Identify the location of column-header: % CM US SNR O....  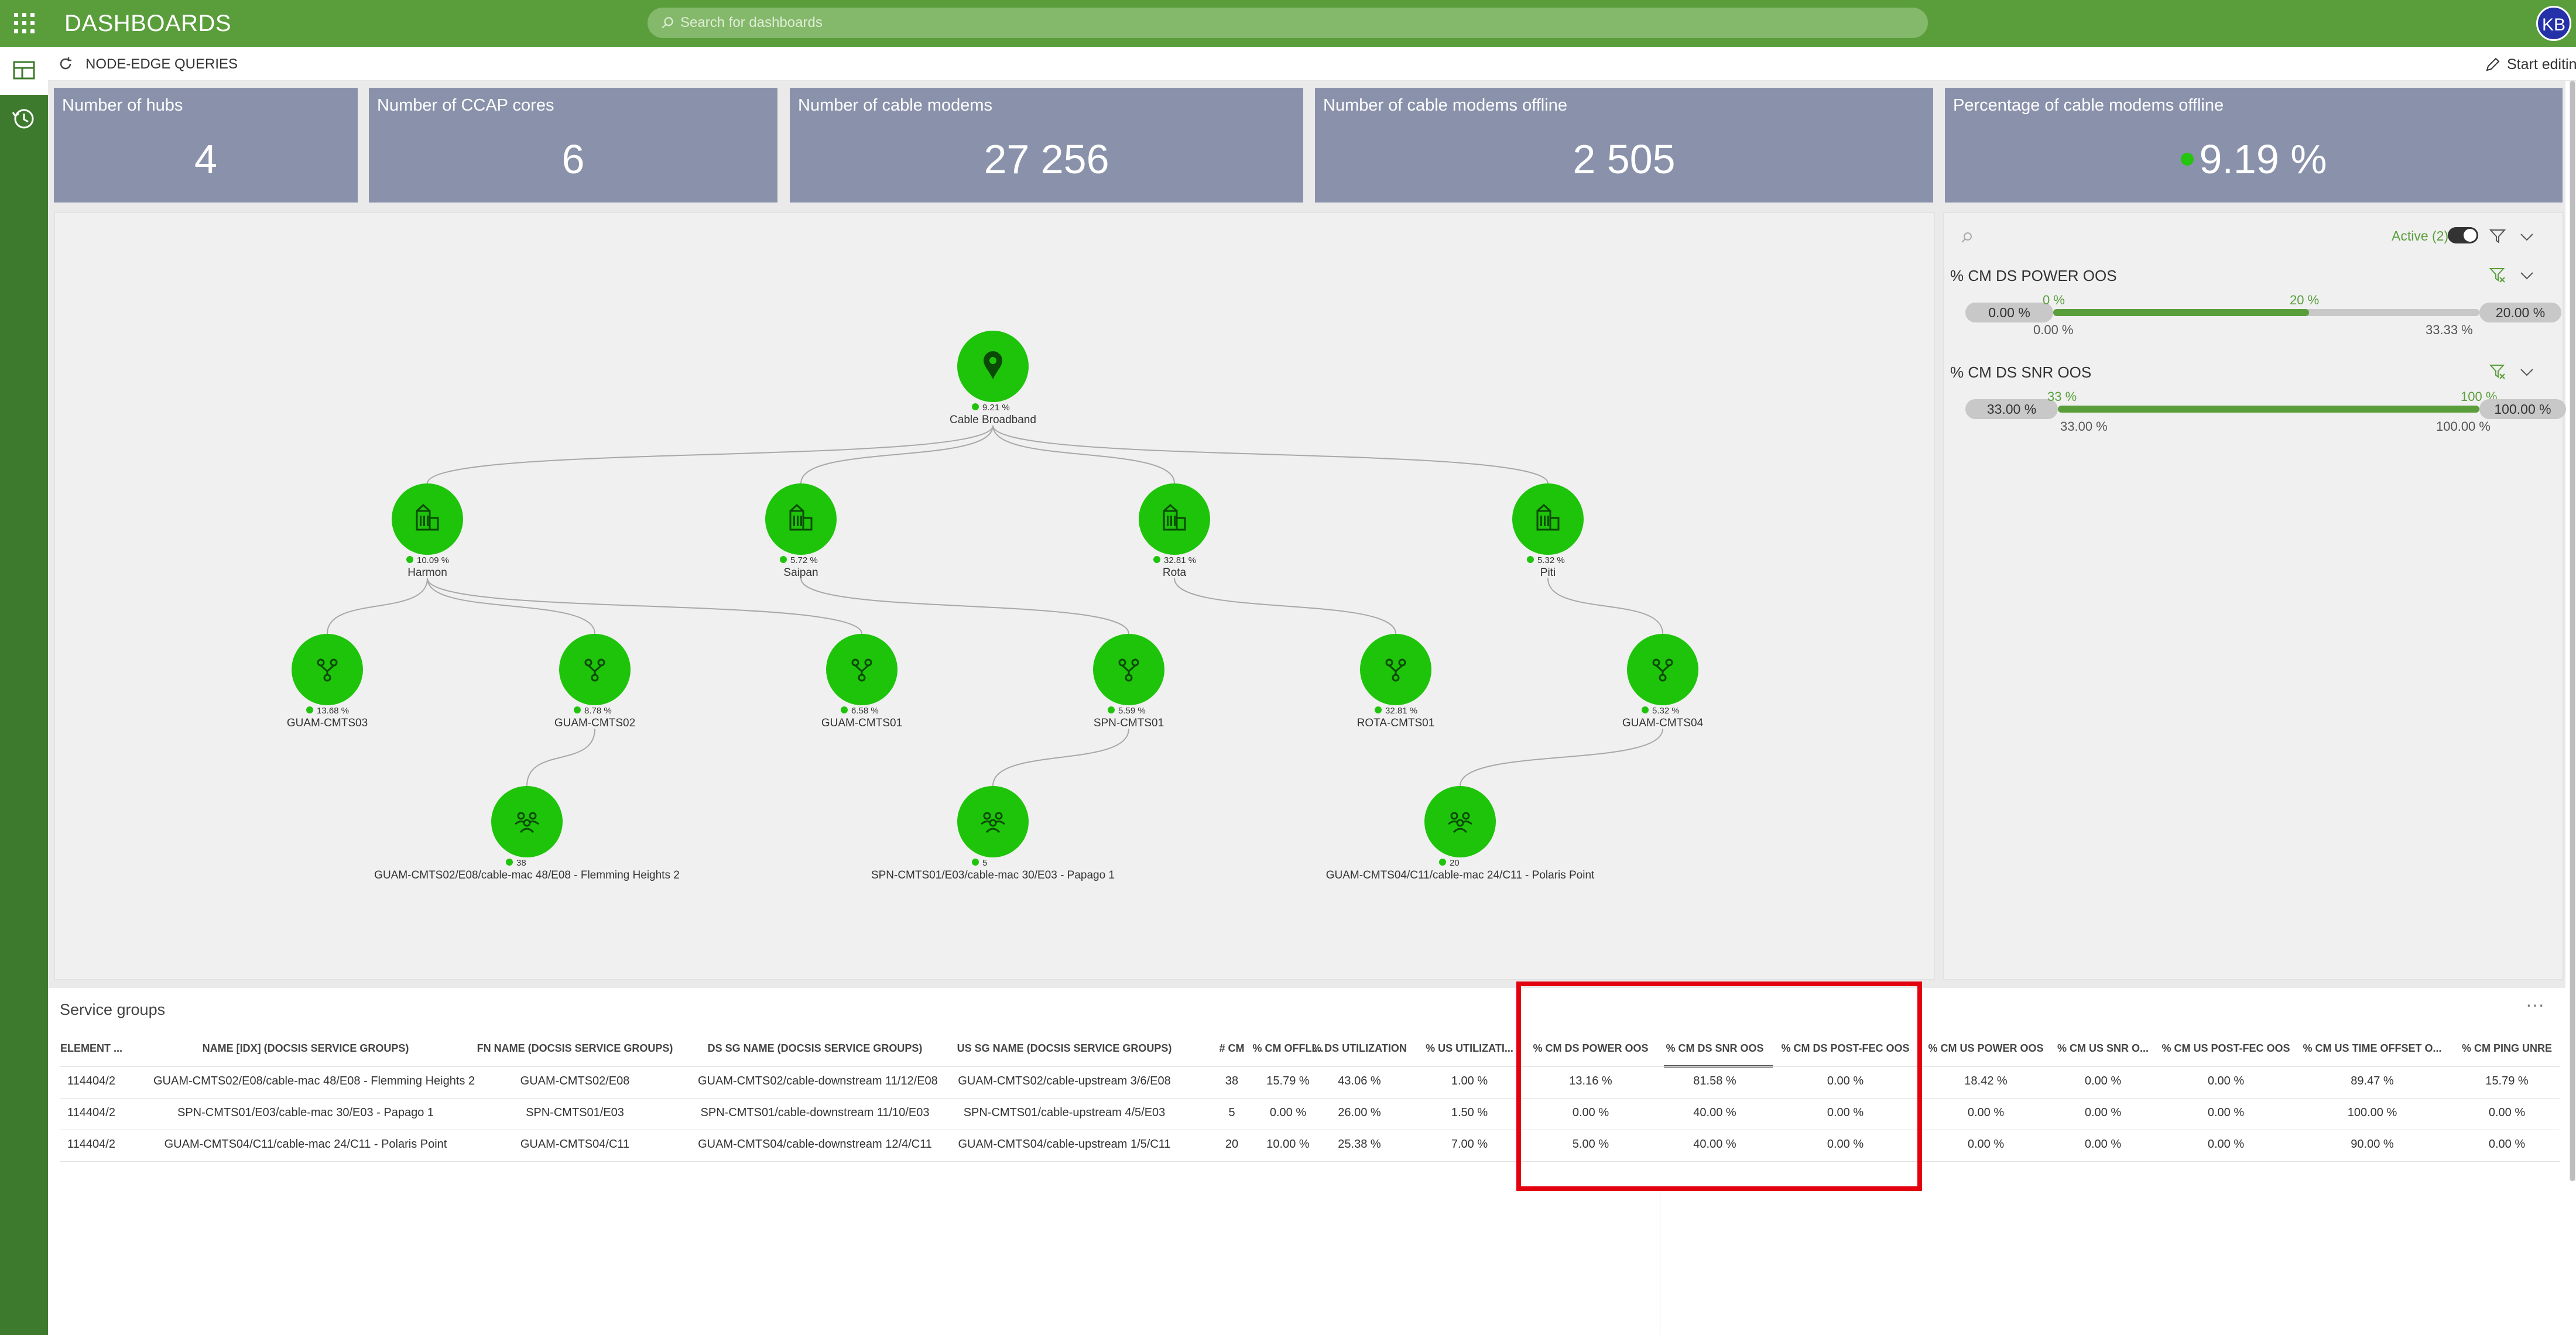
(2103, 1048).